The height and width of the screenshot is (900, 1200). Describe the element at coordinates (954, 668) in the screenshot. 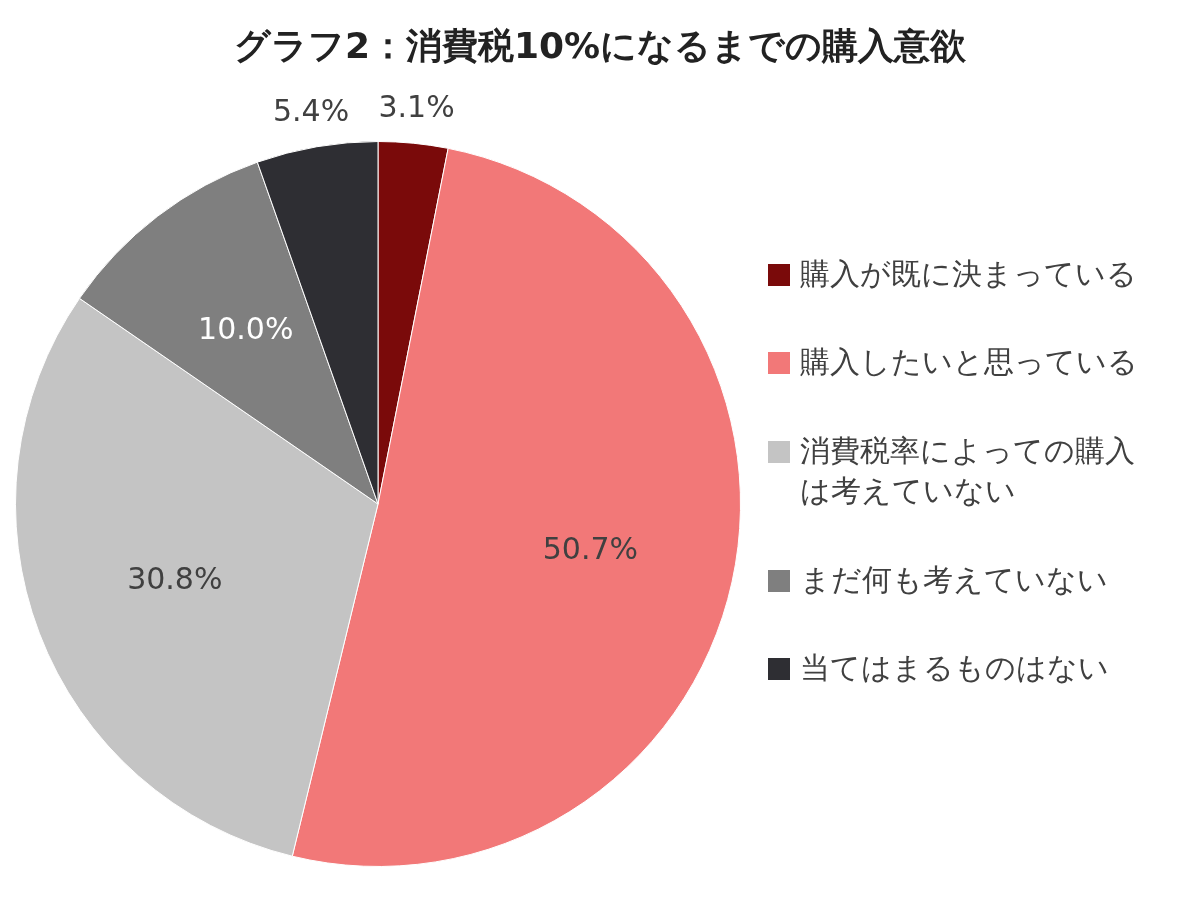

I see `legend-label: 当てはまるものはない` at that location.